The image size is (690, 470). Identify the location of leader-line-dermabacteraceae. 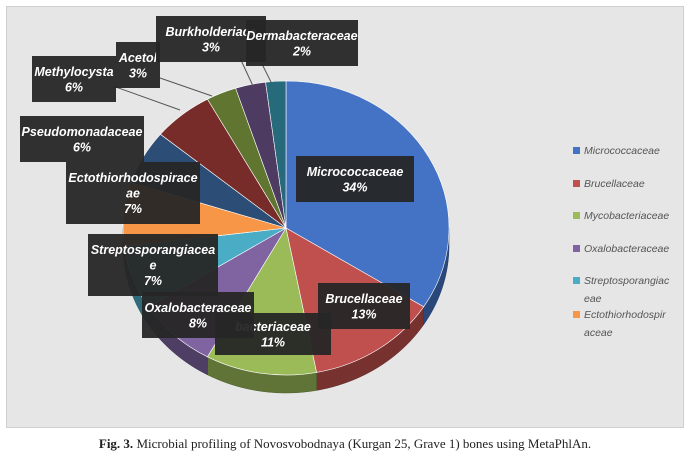
(267, 74).